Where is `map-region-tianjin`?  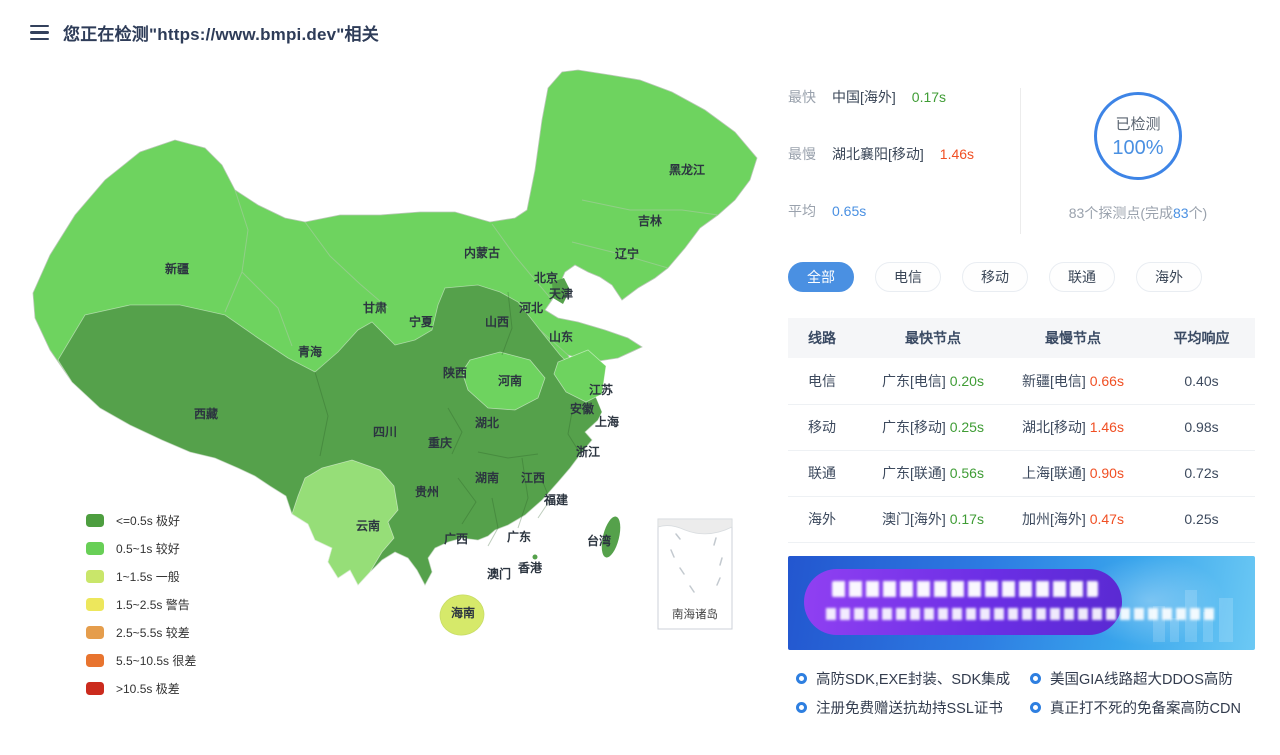 map-region-tianjin is located at coordinates (561, 291).